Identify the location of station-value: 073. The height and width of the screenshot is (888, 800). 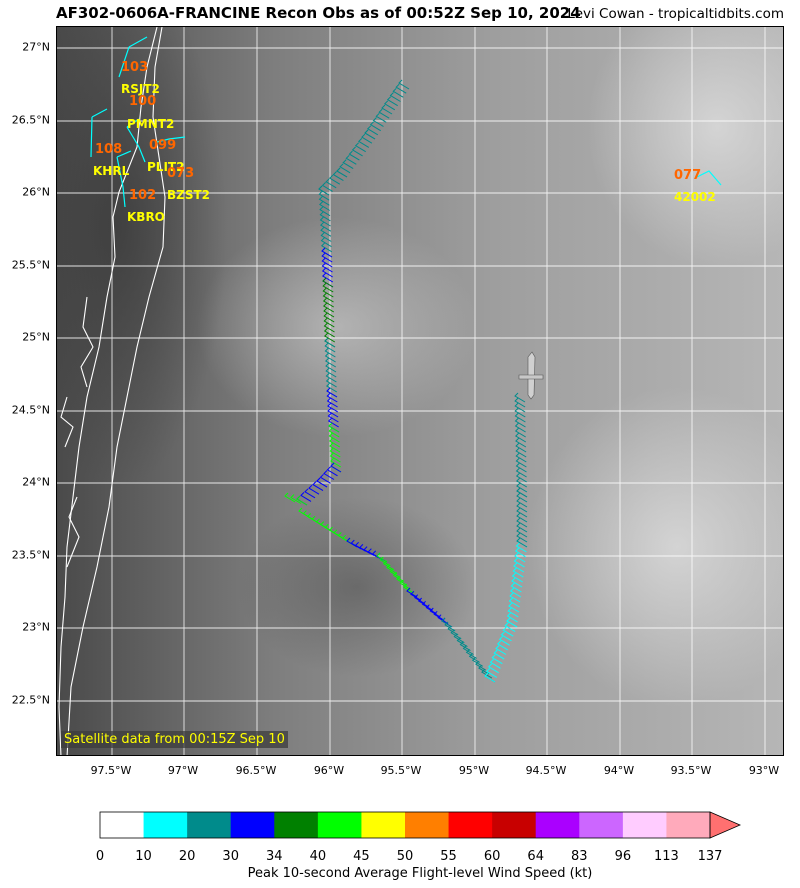
(180, 173).